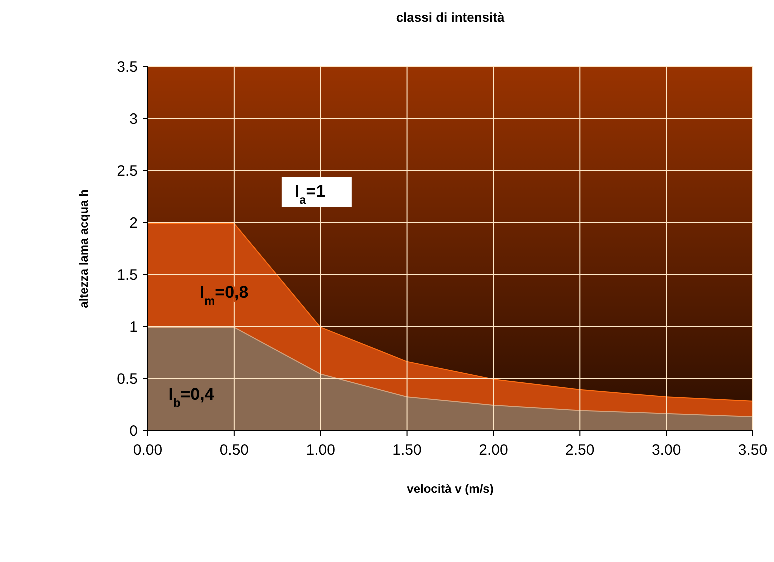 This screenshot has width=774, height=562. I want to click on y-tick-label: 3.5, so click(127, 67).